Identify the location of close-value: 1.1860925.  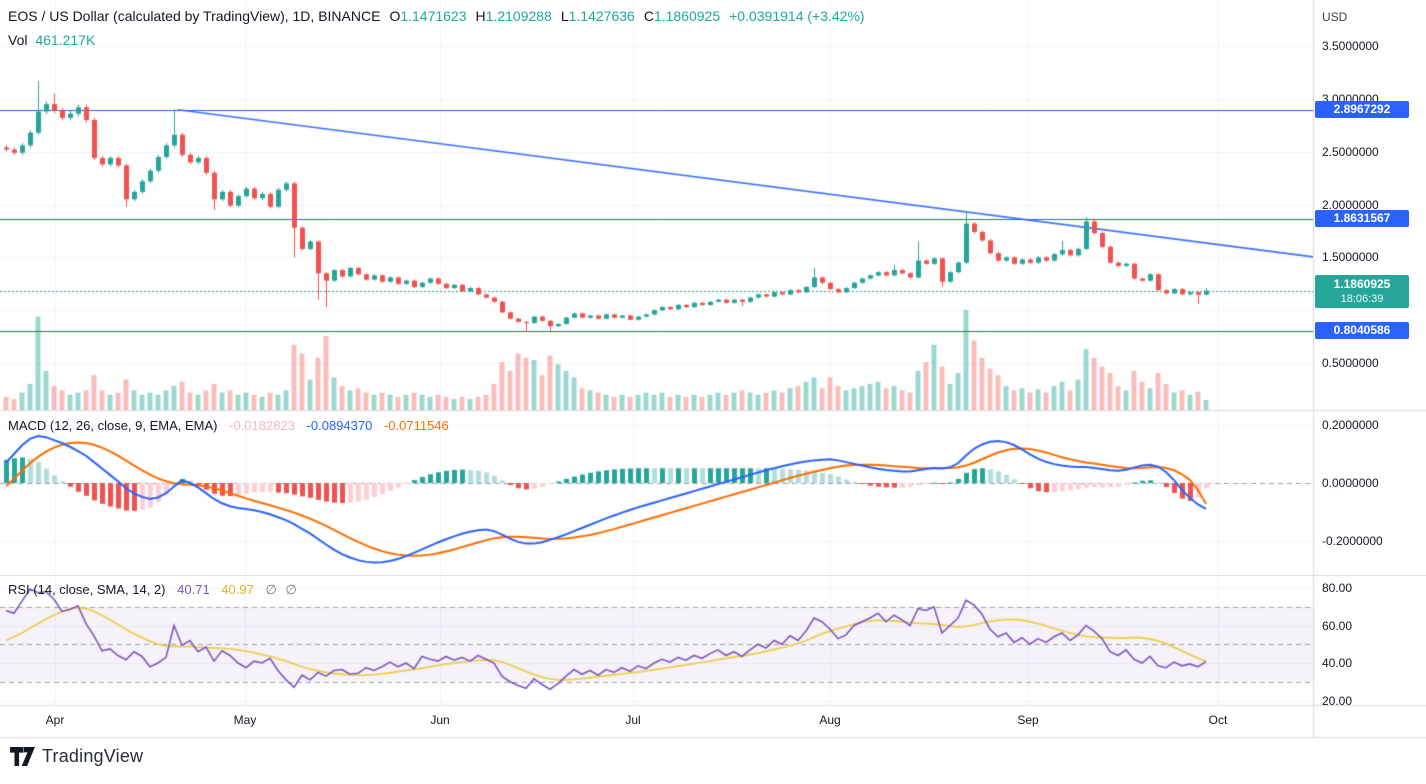
(687, 16).